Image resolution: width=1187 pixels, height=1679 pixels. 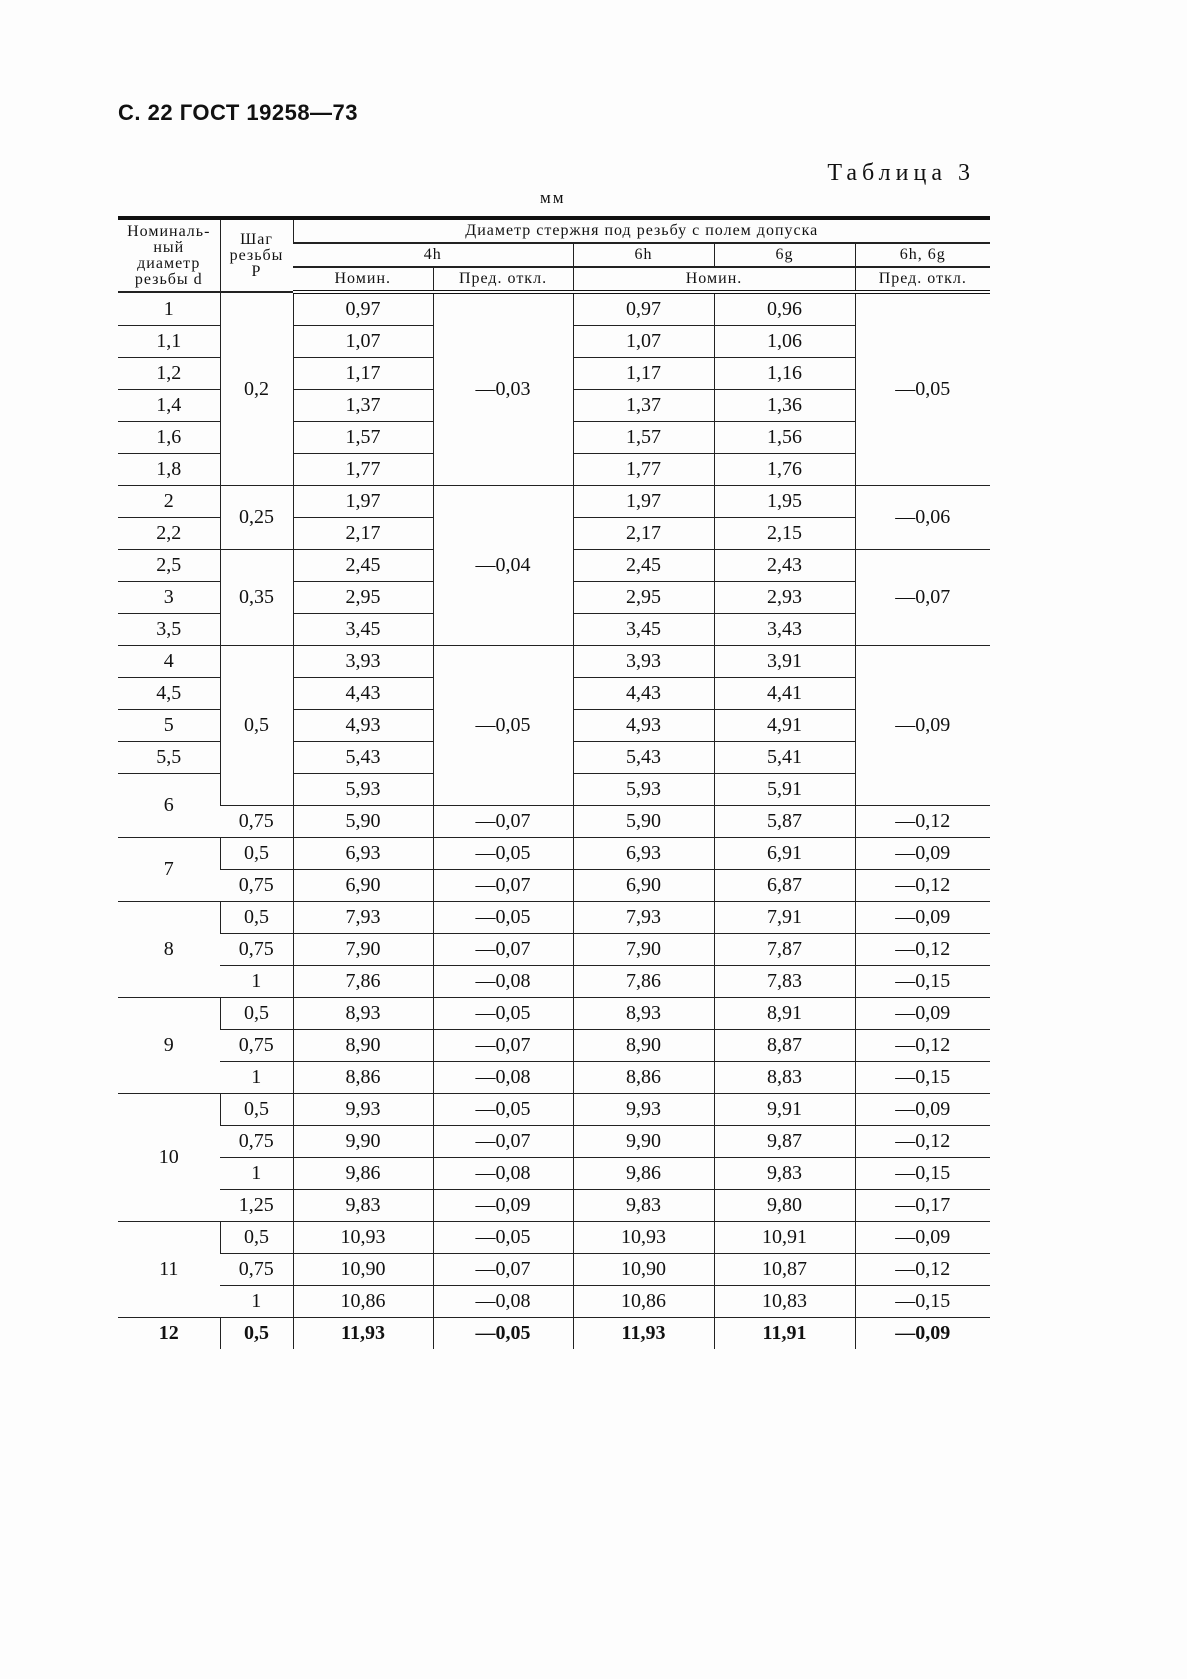 I want to click on table-row: 4,5 4,43 4,43 4,41, so click(x=554, y=693).